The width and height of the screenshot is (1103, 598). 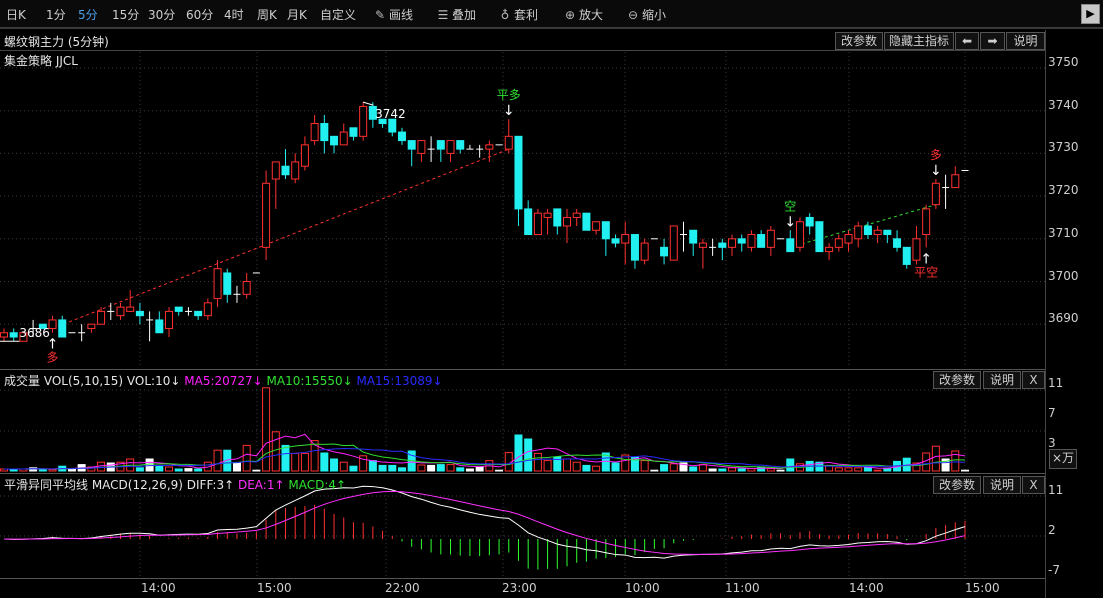 I want to click on volume-help-button: 说明, so click(x=1002, y=380).